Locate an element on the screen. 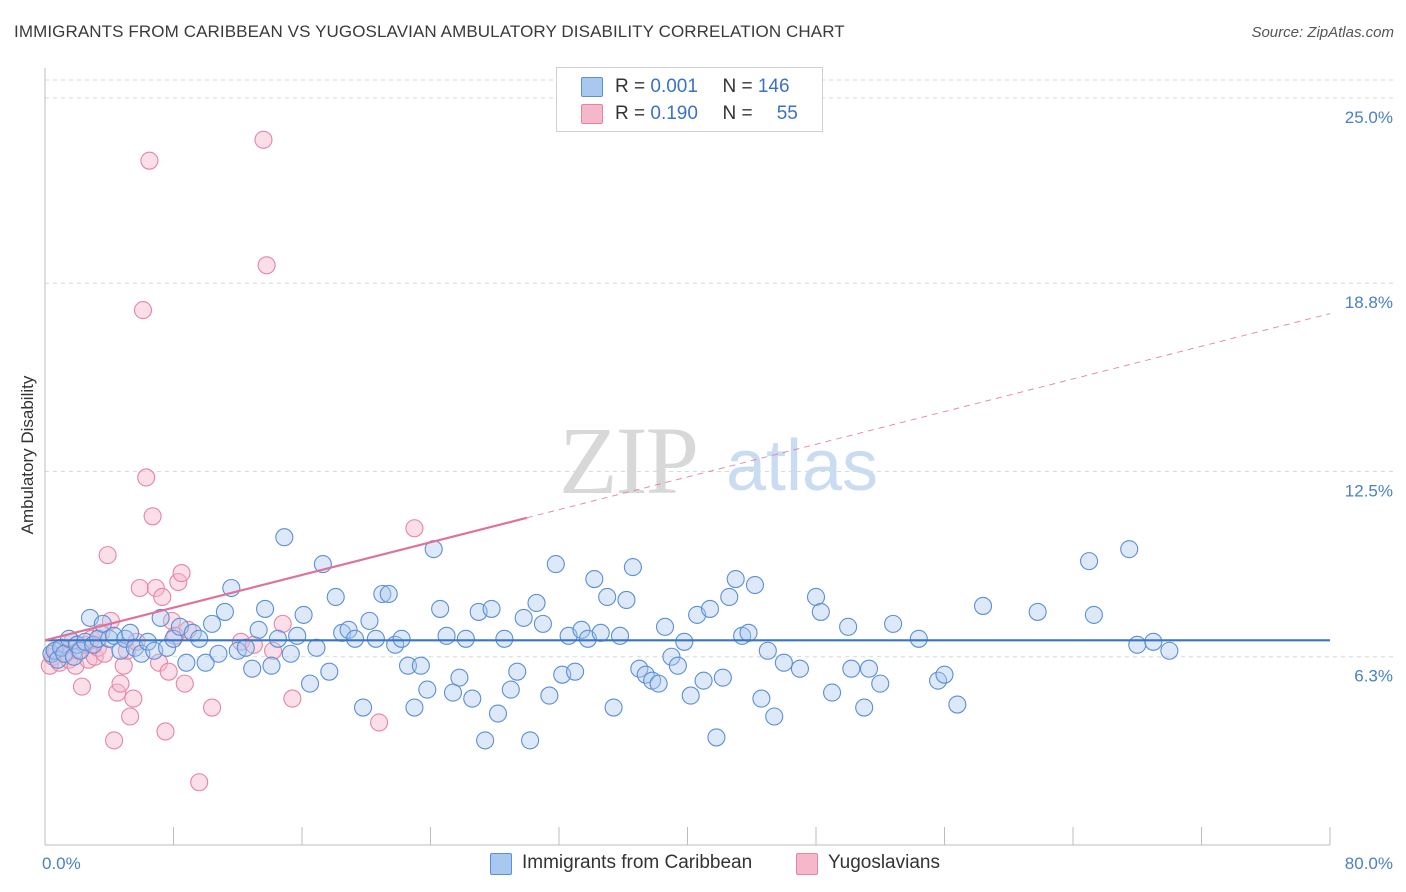 The height and width of the screenshot is (892, 1406). correlation-legend: R = 0.001 N = 146 R = 0.190 N = 55 is located at coordinates (689, 99).